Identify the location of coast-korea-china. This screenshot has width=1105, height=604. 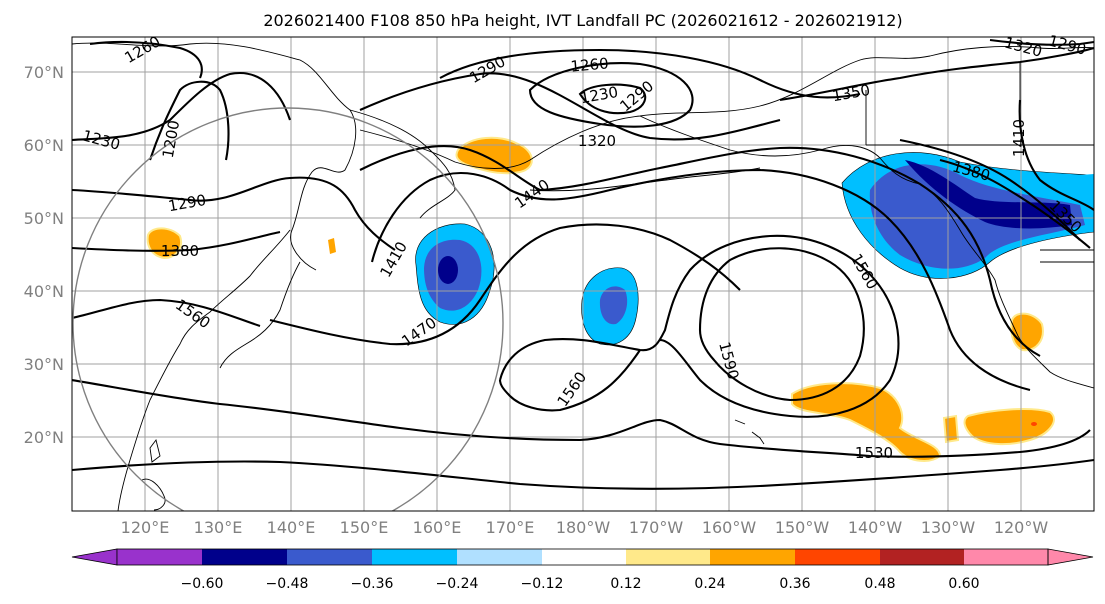
(204, 370).